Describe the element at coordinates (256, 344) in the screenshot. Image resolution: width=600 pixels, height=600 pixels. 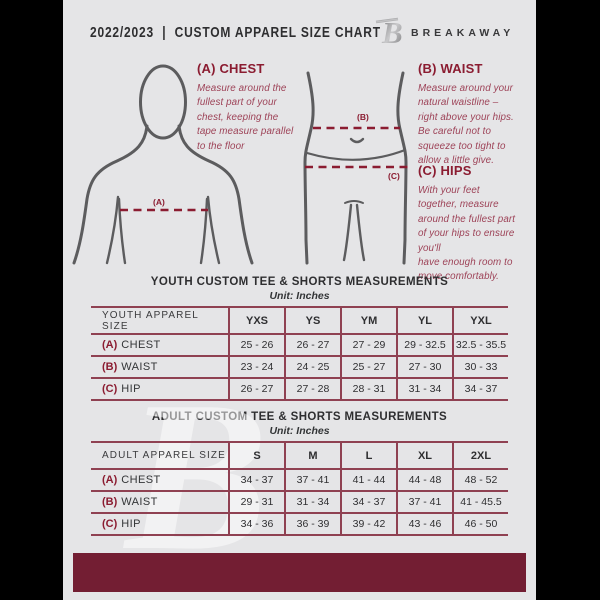
I see `table-cell: 25 - 26` at that location.